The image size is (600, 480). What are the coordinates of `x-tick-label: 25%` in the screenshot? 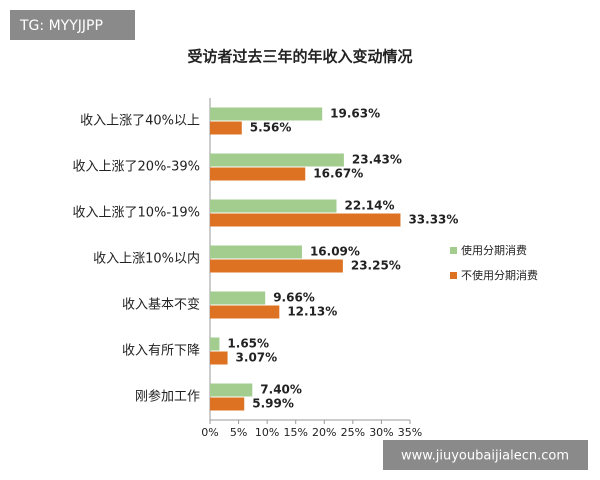 It's located at (353, 432).